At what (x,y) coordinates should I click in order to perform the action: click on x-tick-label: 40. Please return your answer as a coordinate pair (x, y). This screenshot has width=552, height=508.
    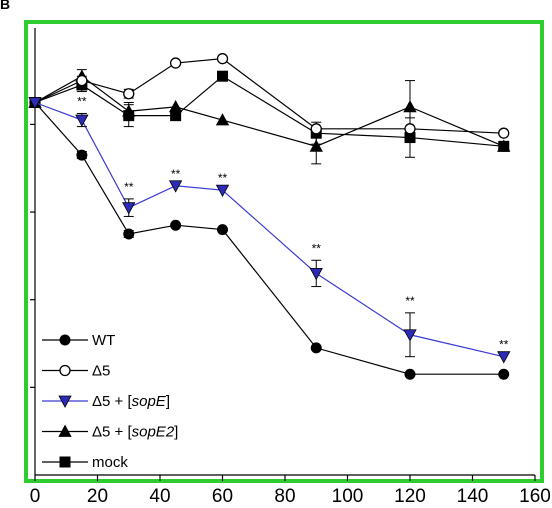
    Looking at the image, I should click on (159, 496).